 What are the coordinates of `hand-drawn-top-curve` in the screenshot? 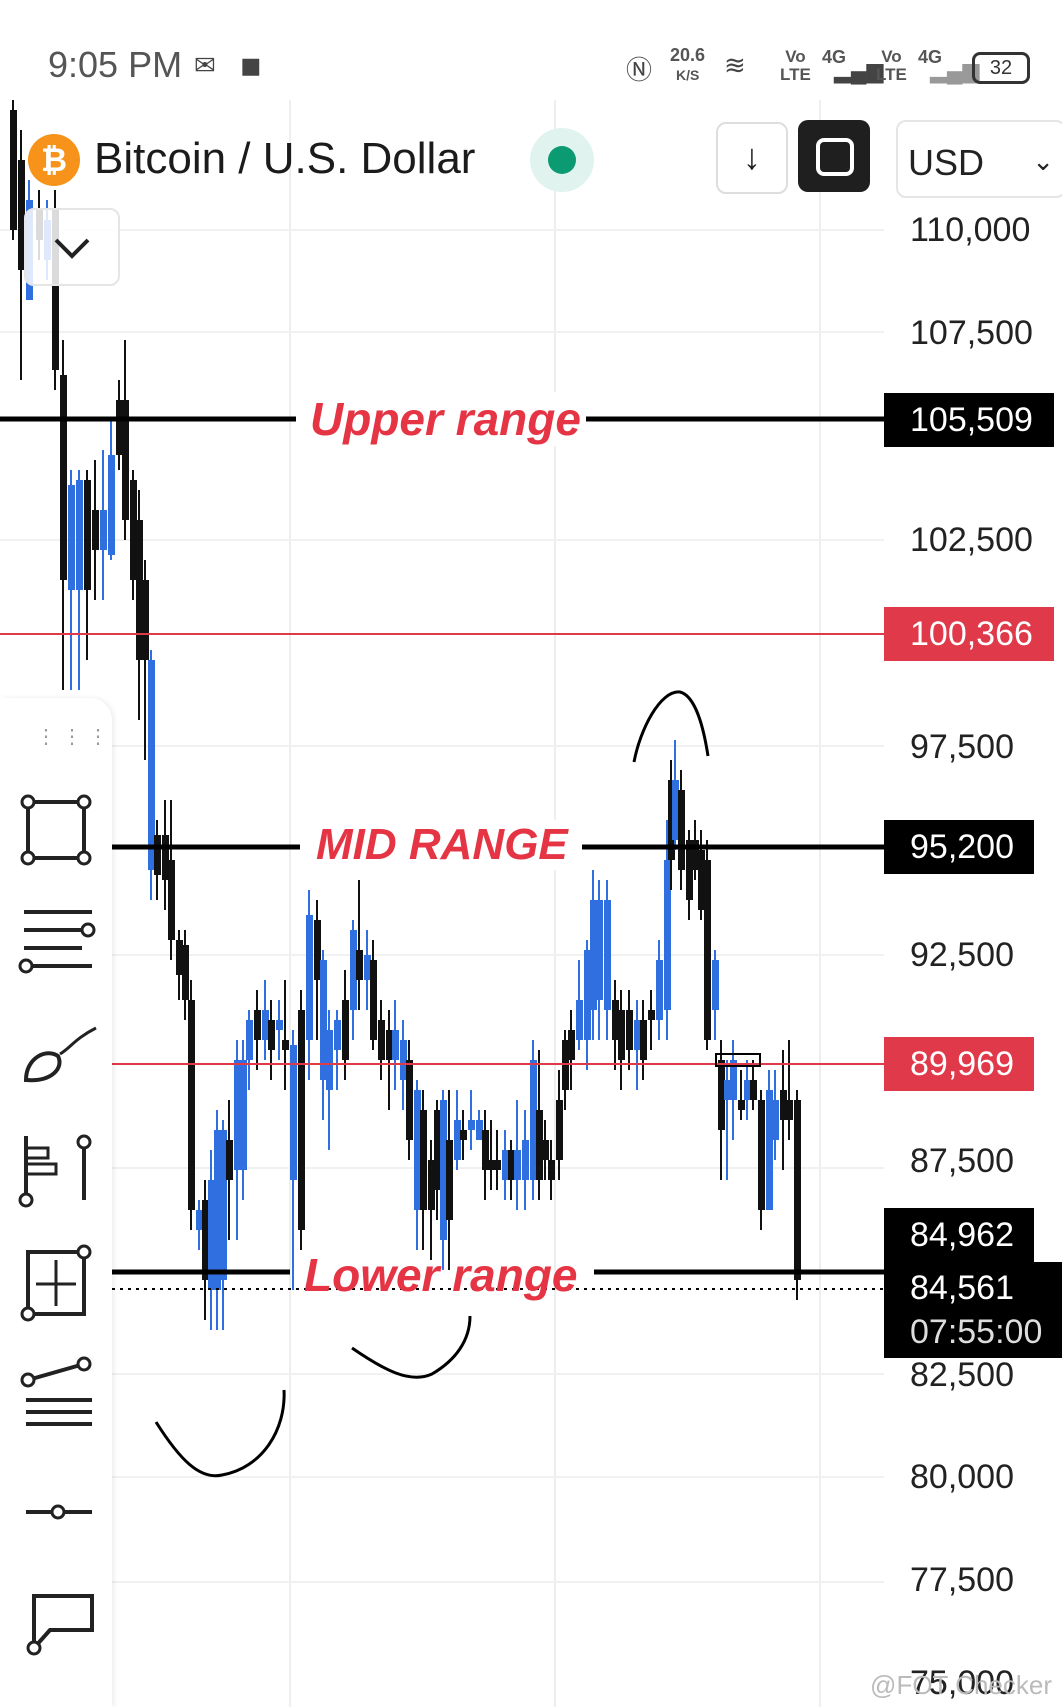 It's located at (671, 726).